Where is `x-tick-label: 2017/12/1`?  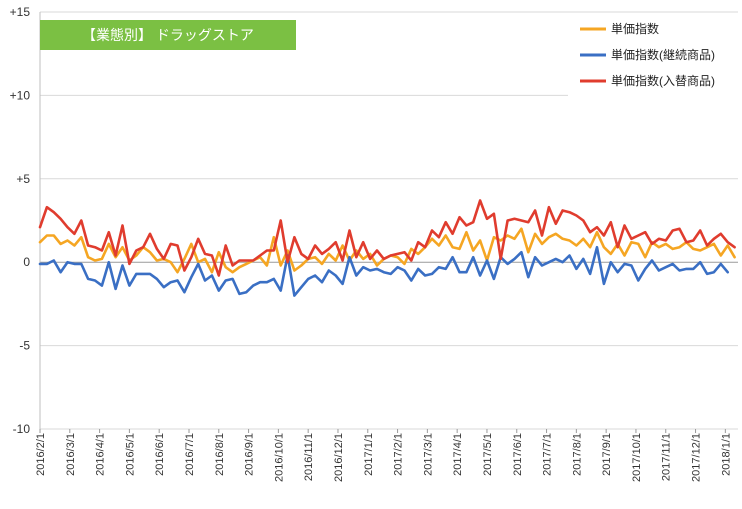 x-tick-label: 2017/12/1 is located at coordinates (697, 457).